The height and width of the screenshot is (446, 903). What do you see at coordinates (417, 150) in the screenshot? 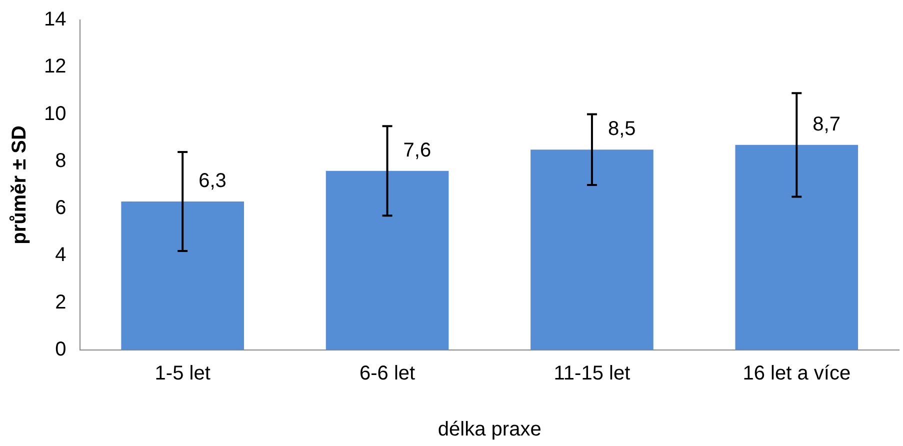
I see `data-label: 7,6` at bounding box center [417, 150].